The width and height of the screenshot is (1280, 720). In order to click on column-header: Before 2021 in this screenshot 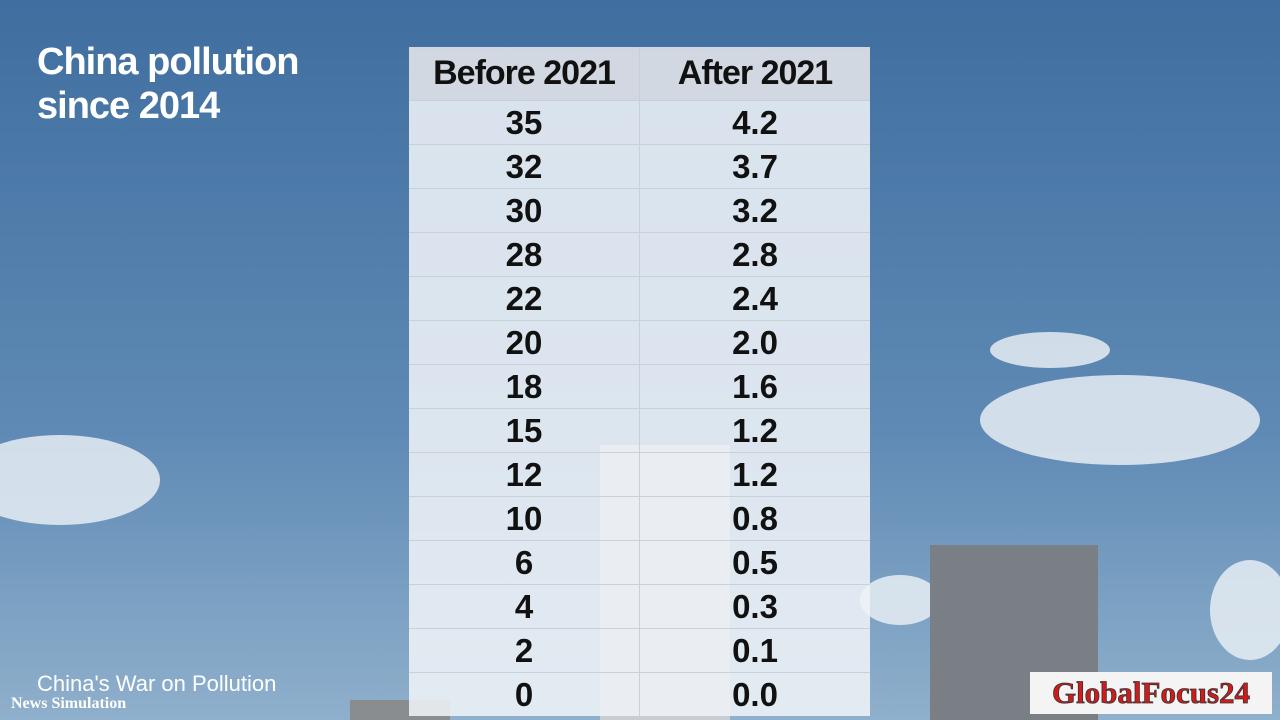, I will do `click(524, 74)`.